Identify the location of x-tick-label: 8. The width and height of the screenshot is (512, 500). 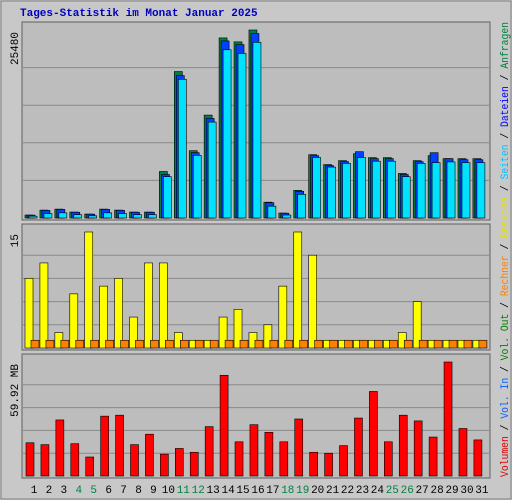
(138, 491).